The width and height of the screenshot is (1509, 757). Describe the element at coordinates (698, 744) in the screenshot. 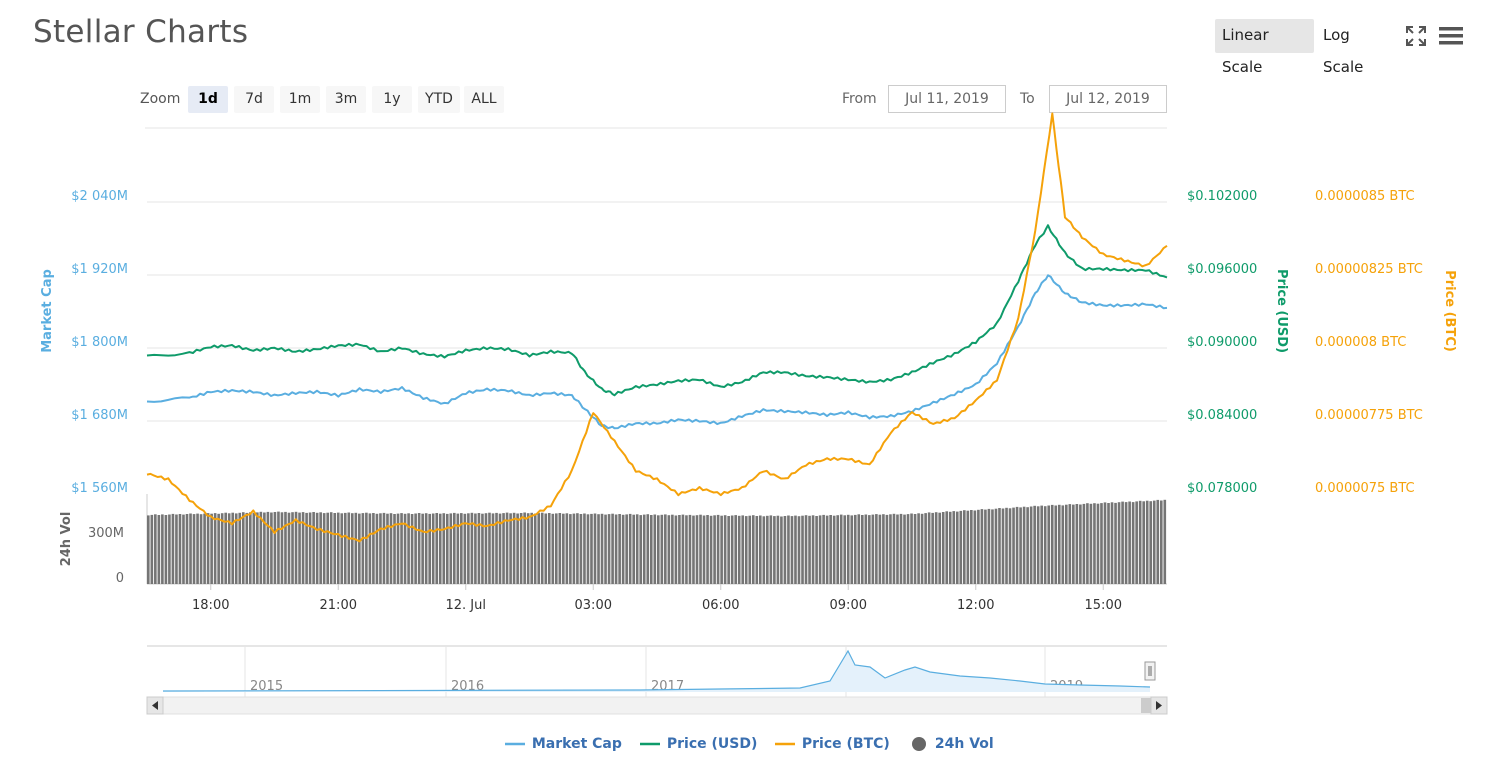

I see `legend-item-price-usd: Price (USD)` at that location.